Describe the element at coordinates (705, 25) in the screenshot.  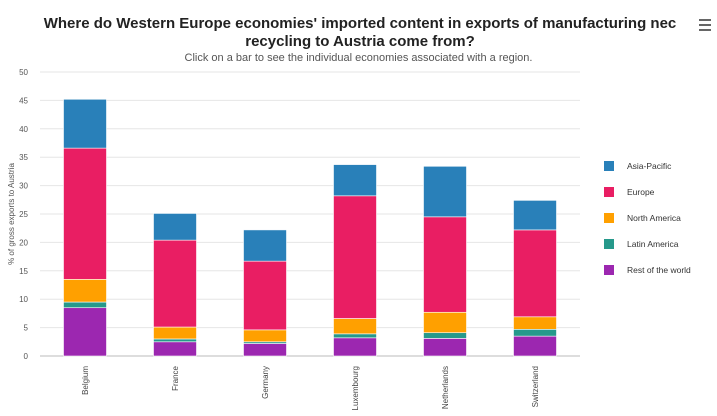
I see `hamburger-menu-icon` at that location.